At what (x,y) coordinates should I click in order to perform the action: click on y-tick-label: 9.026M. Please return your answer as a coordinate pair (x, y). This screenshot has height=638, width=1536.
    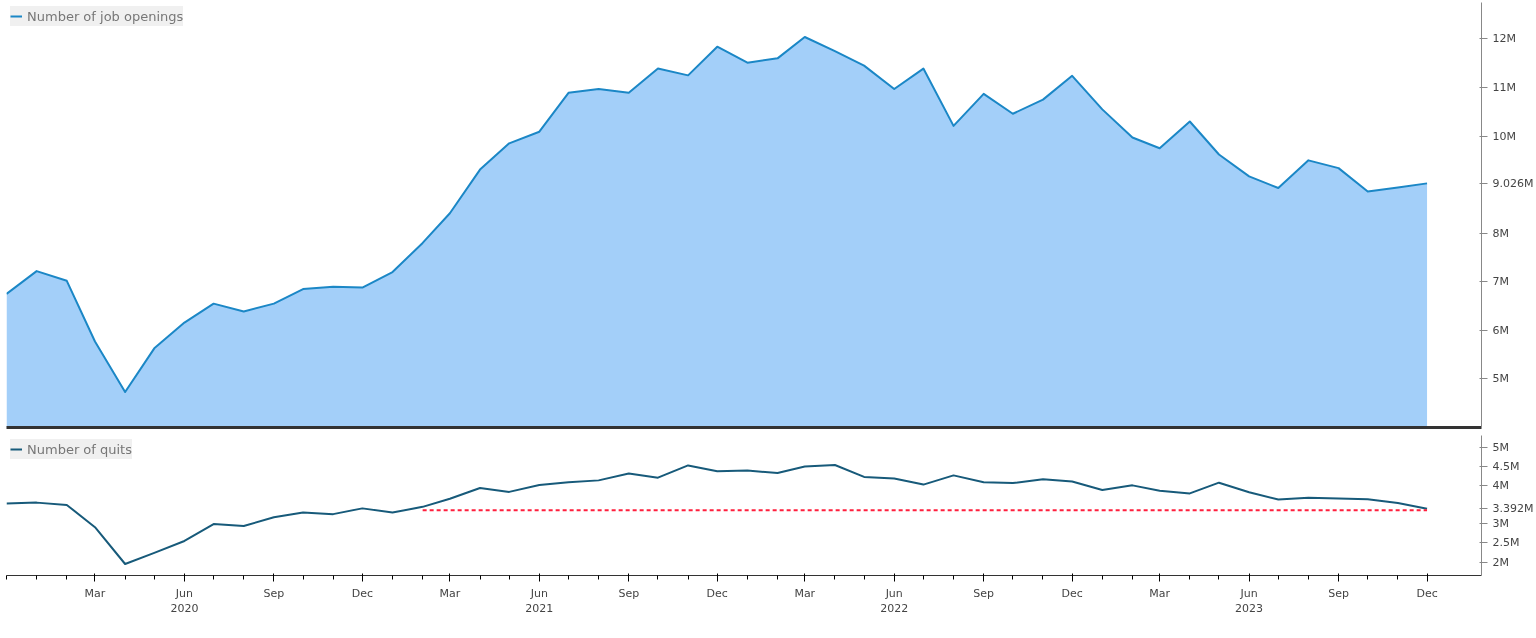
    Looking at the image, I should click on (1513, 183).